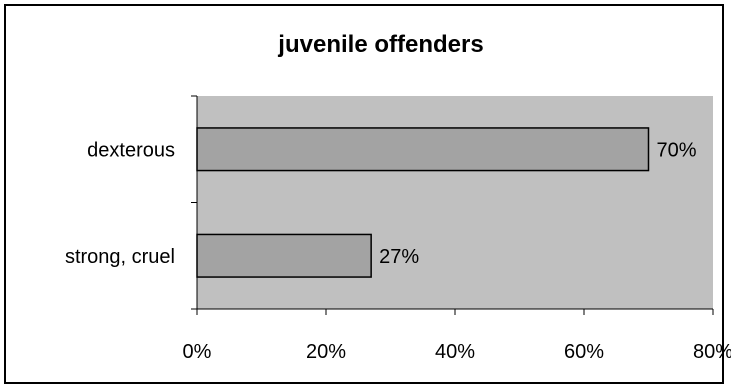 The image size is (731, 392). What do you see at coordinates (584, 352) in the screenshot?
I see `x-tick-label: 60%` at bounding box center [584, 352].